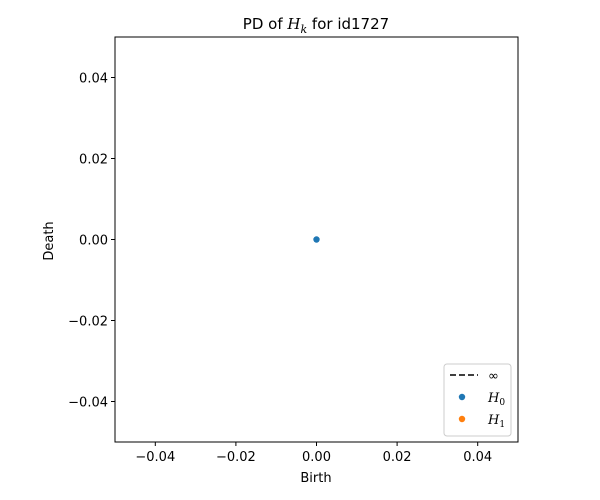  I want to click on legend-marker-H1, so click(462, 419).